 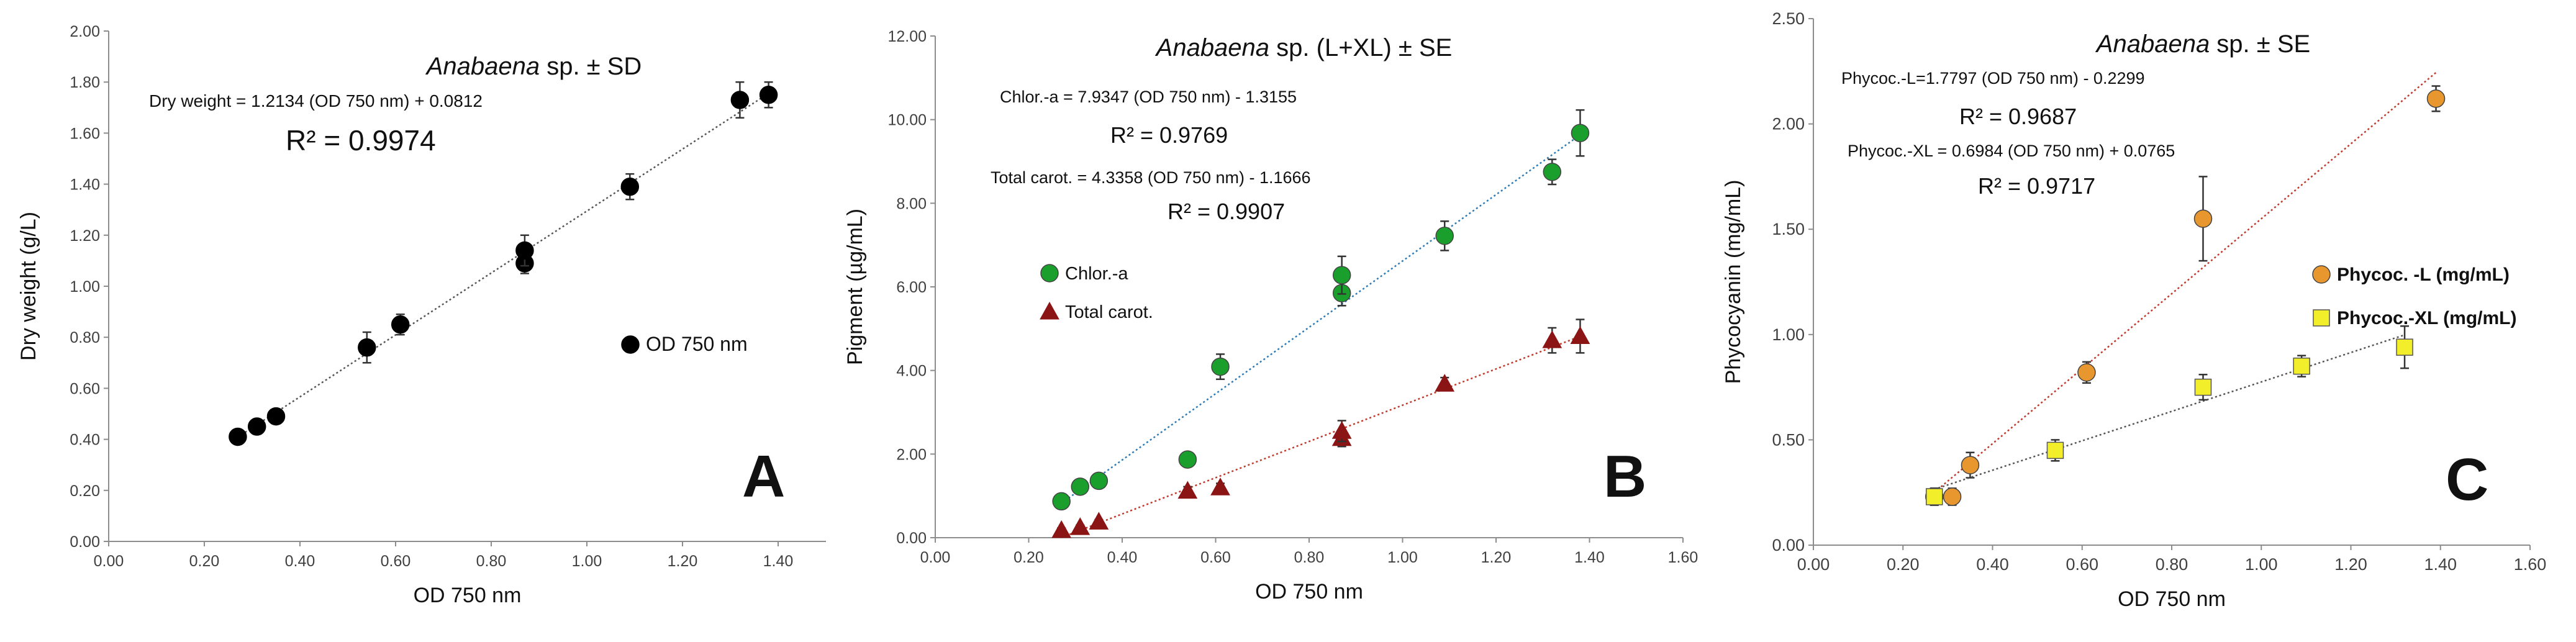 I want to click on y-tick-label: 0.40, so click(x=85, y=440).